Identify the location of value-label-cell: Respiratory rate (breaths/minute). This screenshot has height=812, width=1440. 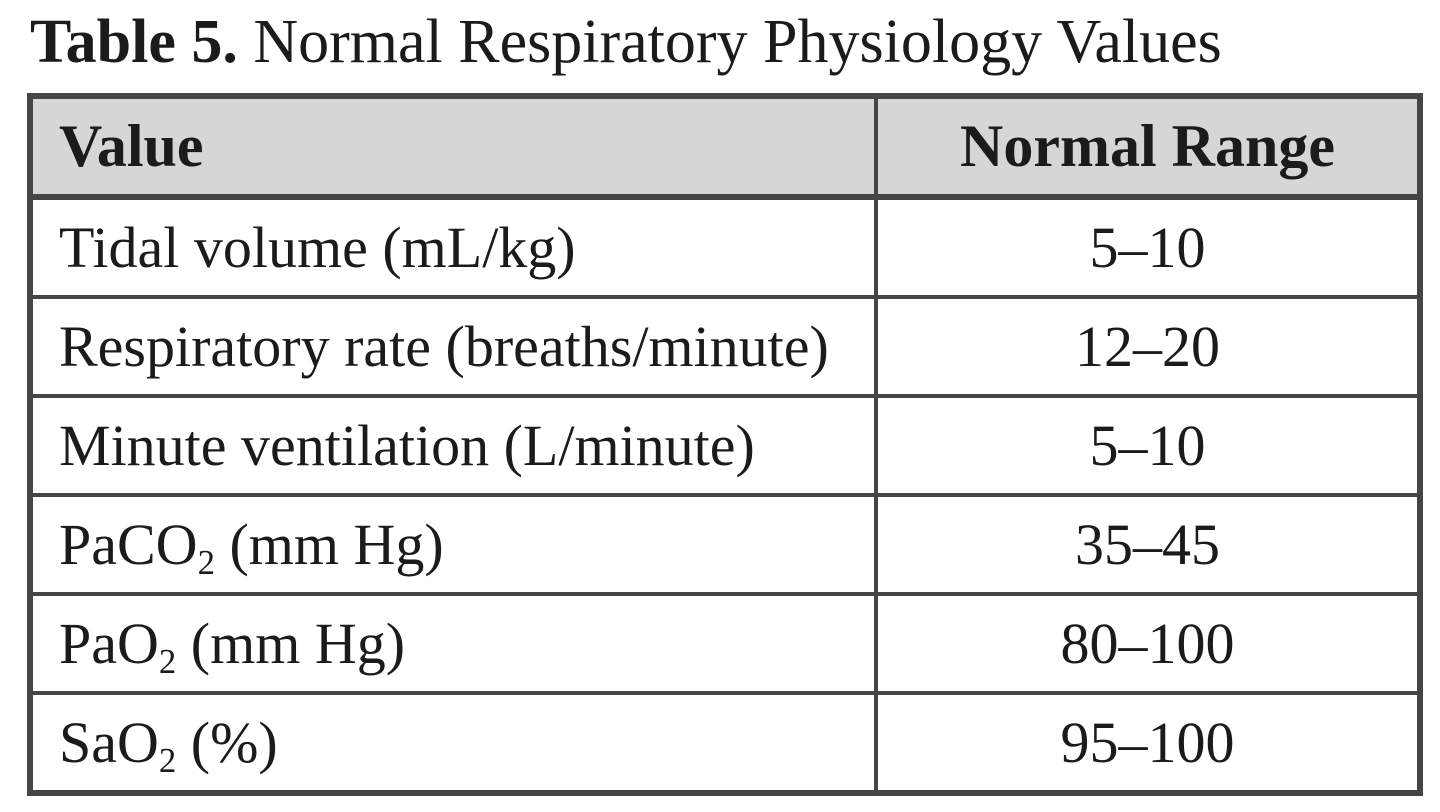
(453, 346).